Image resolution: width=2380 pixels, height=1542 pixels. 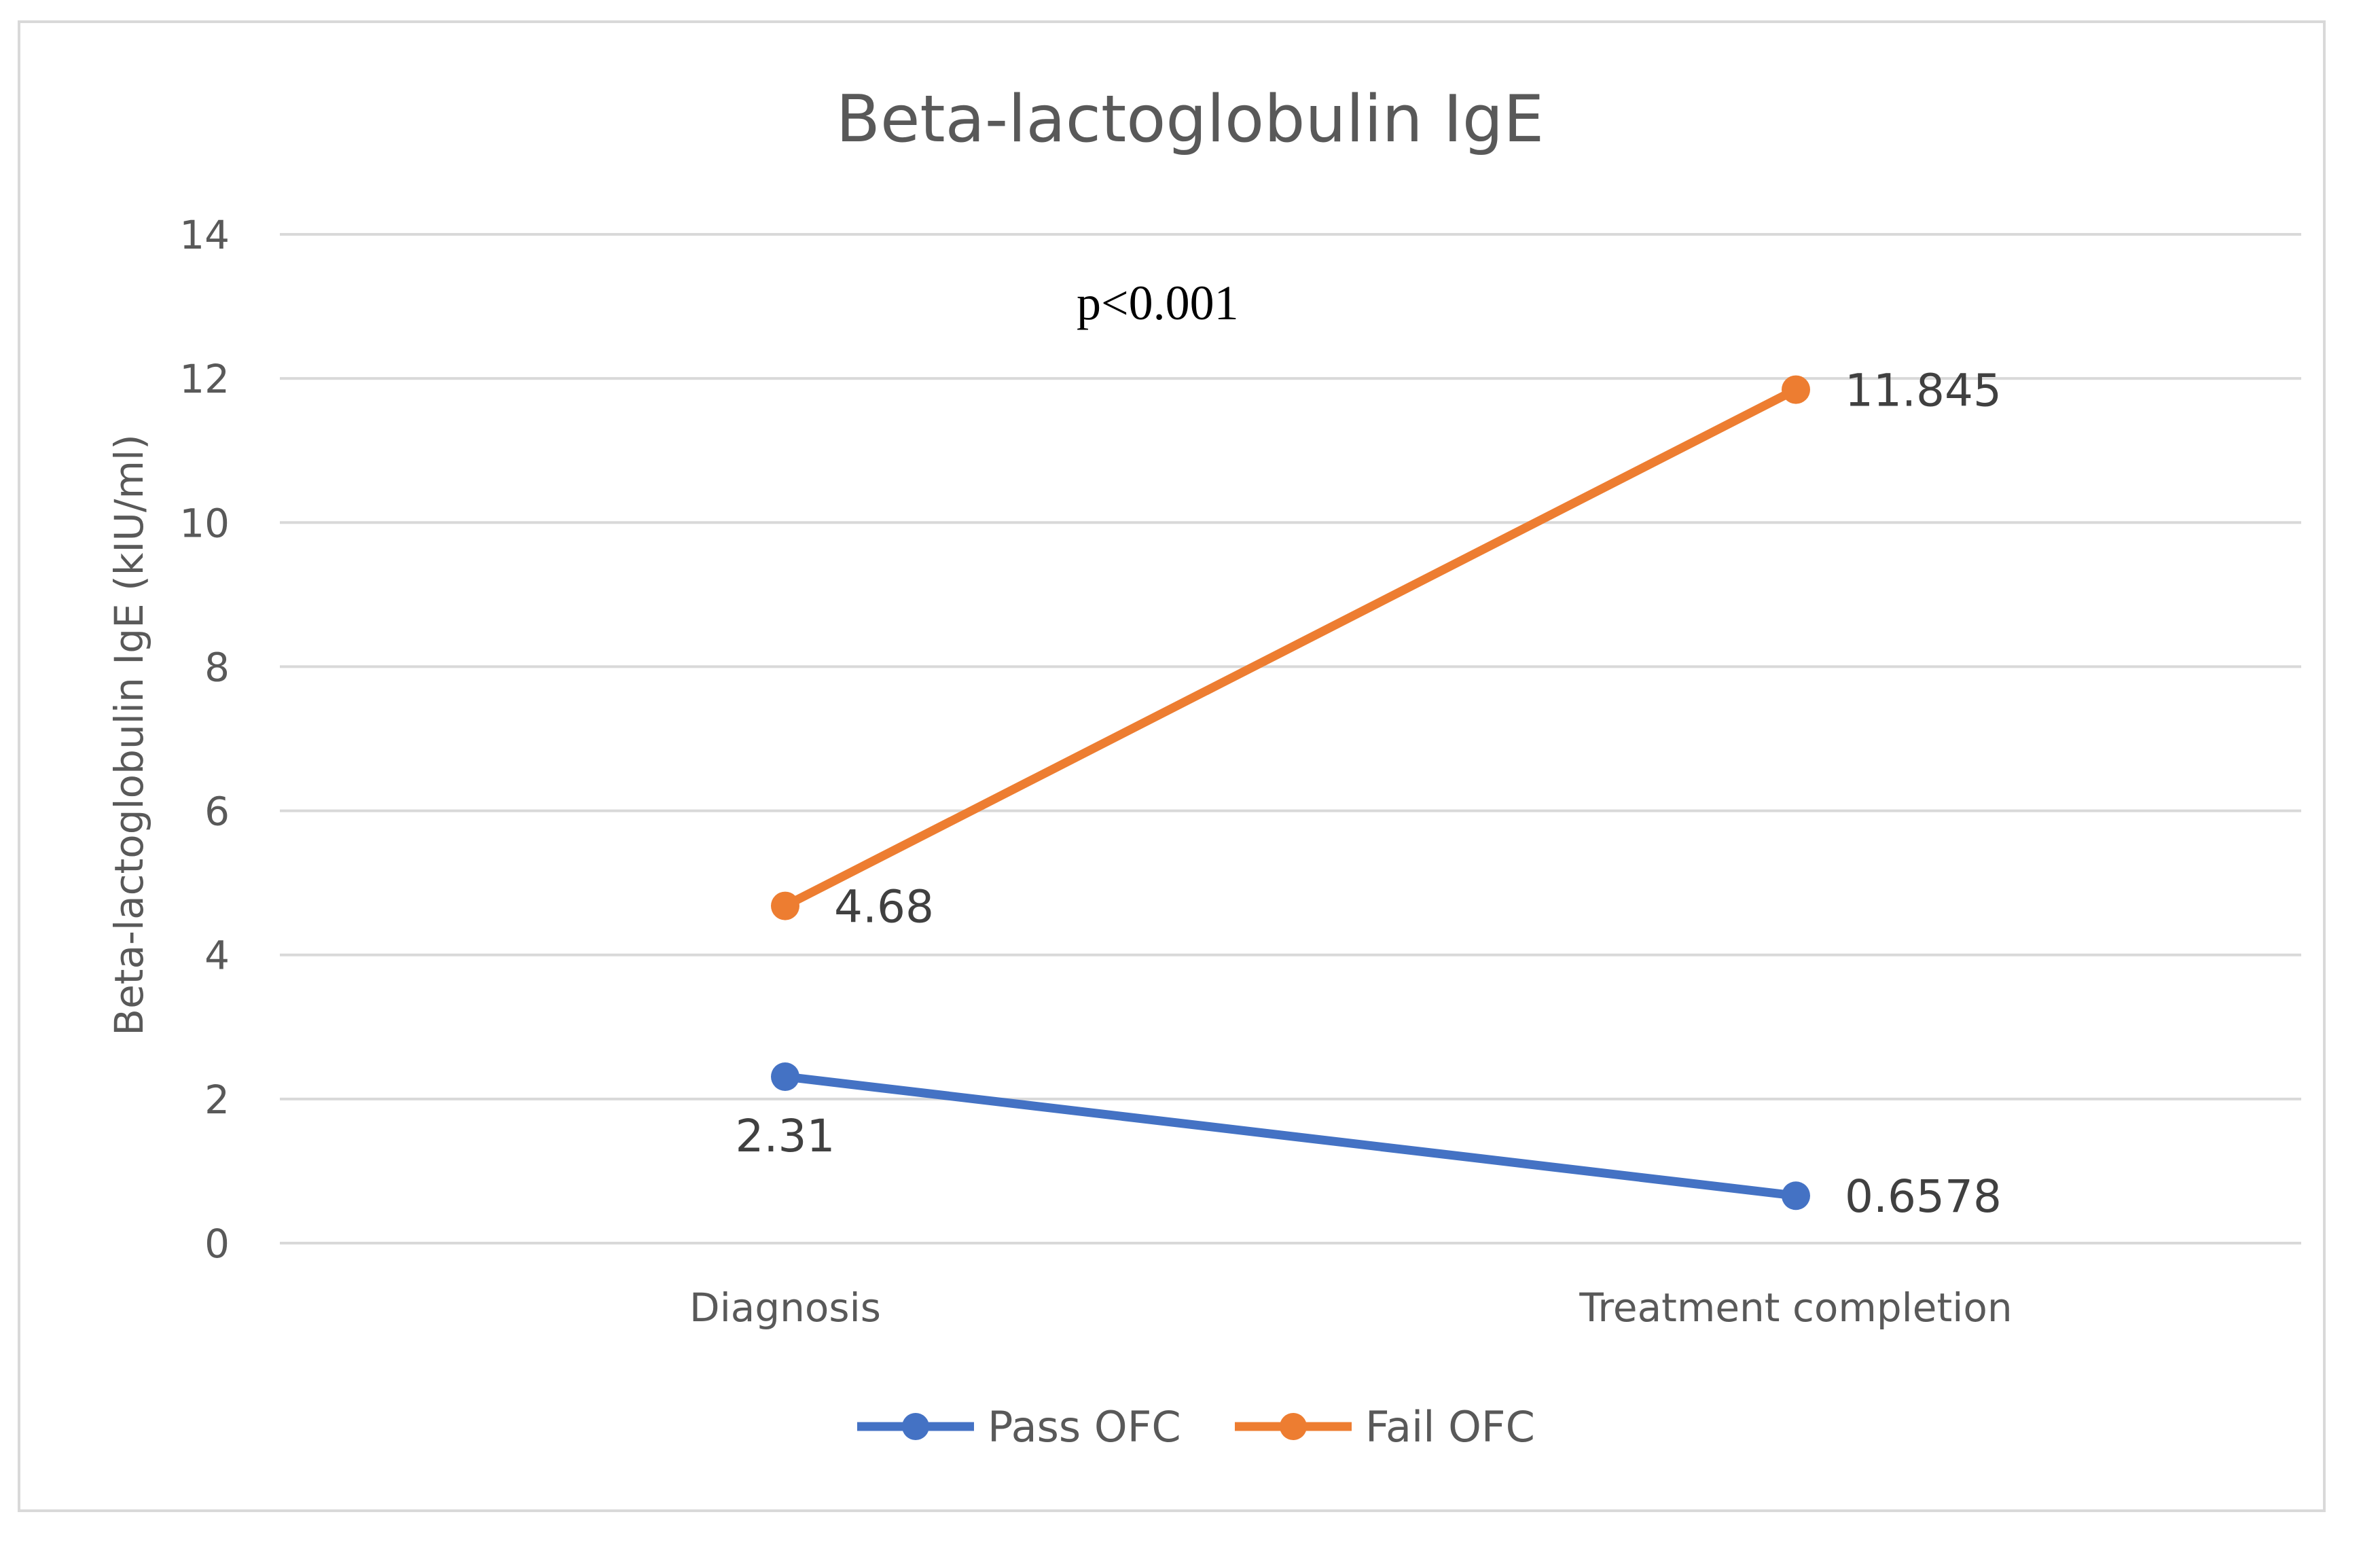 I want to click on y-tick-label: 14, so click(x=204, y=235).